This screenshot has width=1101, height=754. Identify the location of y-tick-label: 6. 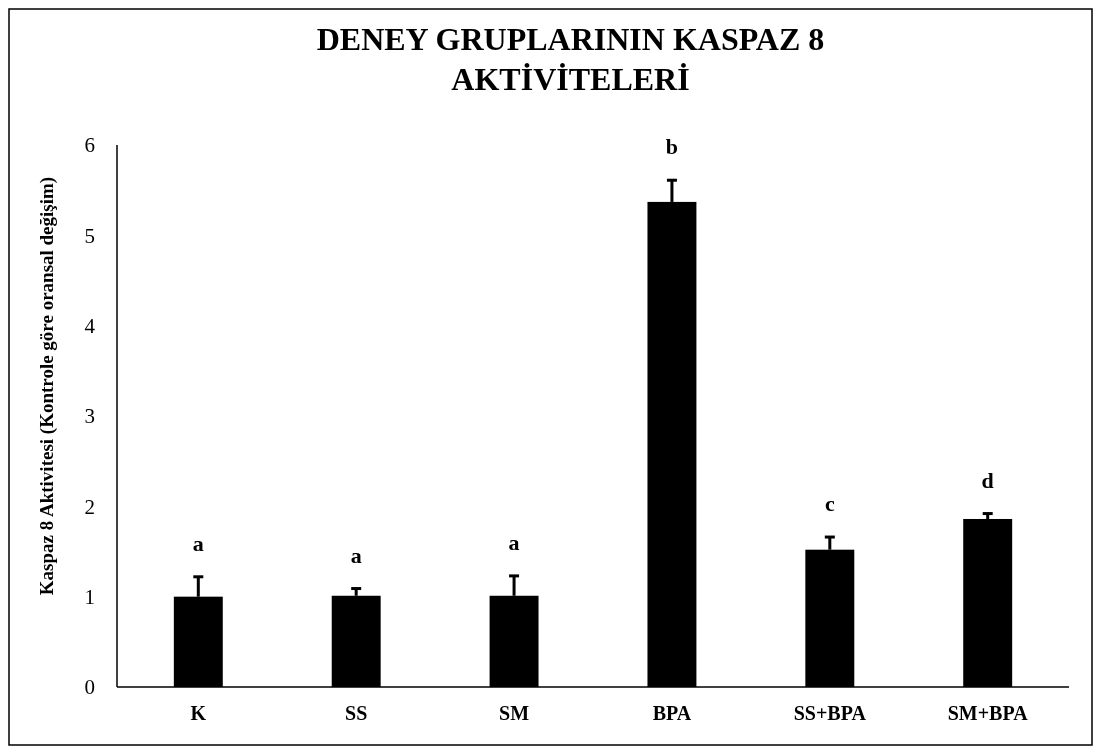
(89, 145).